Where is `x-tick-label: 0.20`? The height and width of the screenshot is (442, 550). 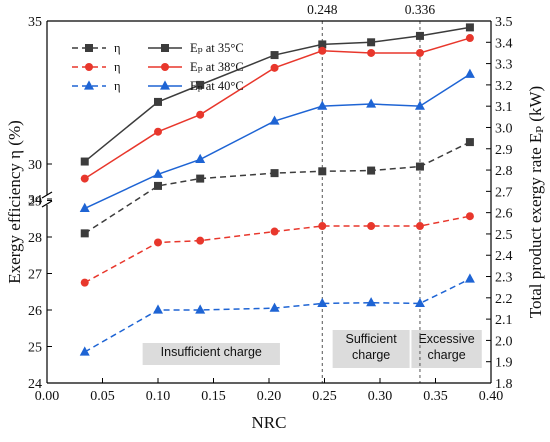 x-tick-label: 0.20 is located at coordinates (269, 396).